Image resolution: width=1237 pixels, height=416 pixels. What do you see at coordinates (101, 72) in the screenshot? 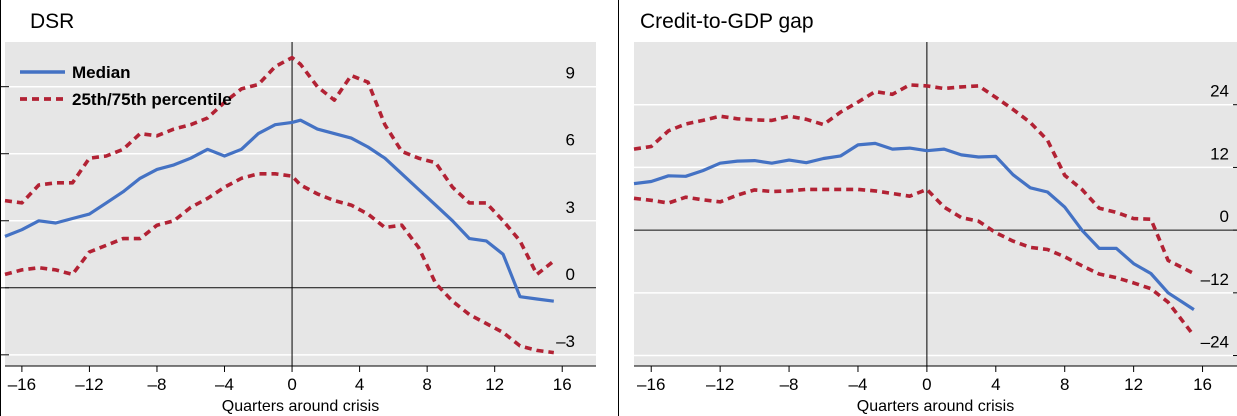
I see `legend-label: Median` at bounding box center [101, 72].